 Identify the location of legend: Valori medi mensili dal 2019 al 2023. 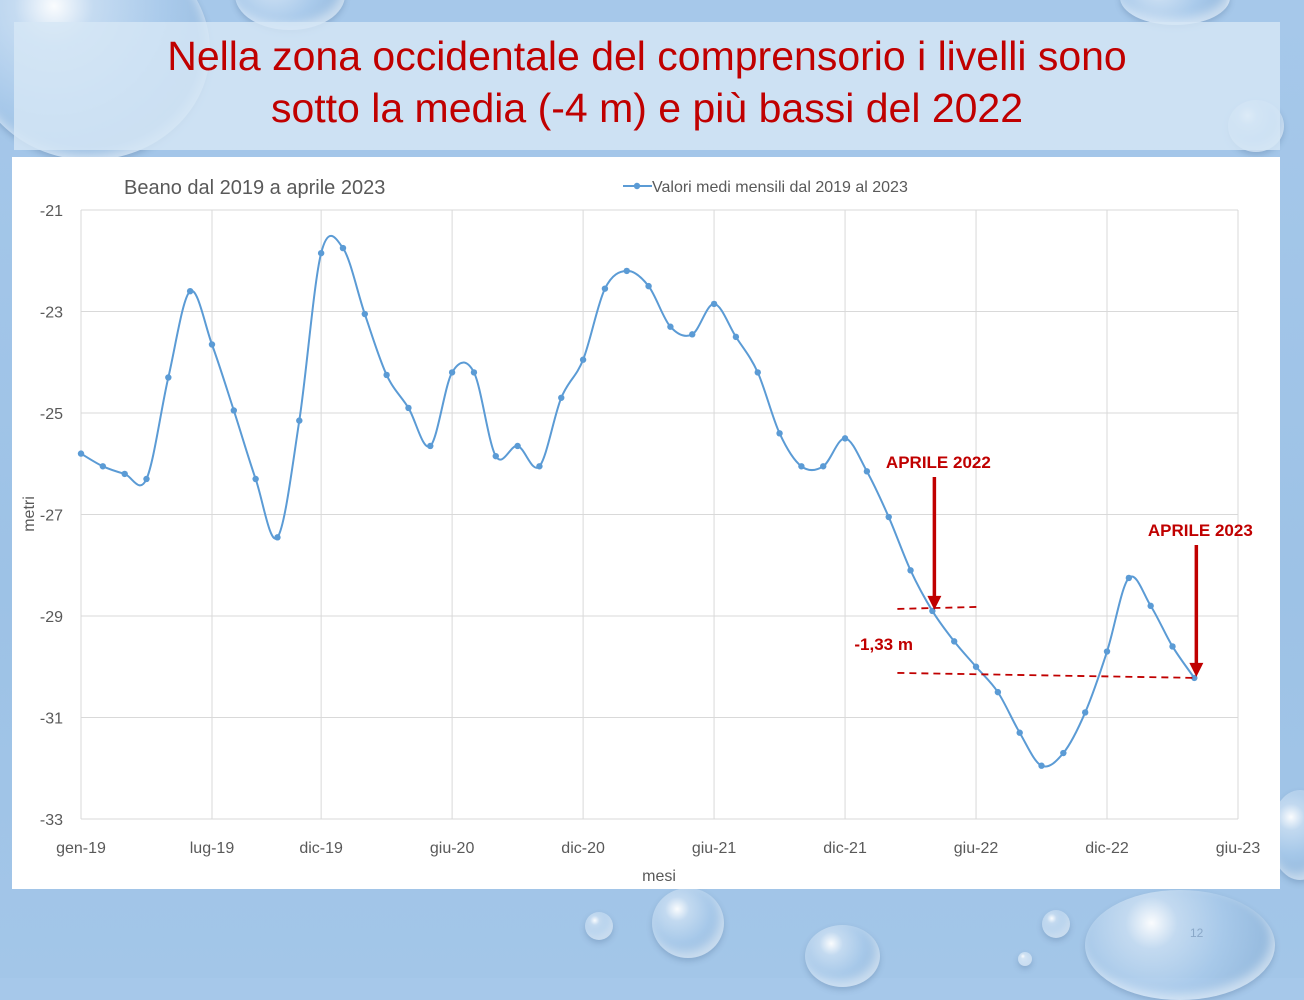
(765, 187).